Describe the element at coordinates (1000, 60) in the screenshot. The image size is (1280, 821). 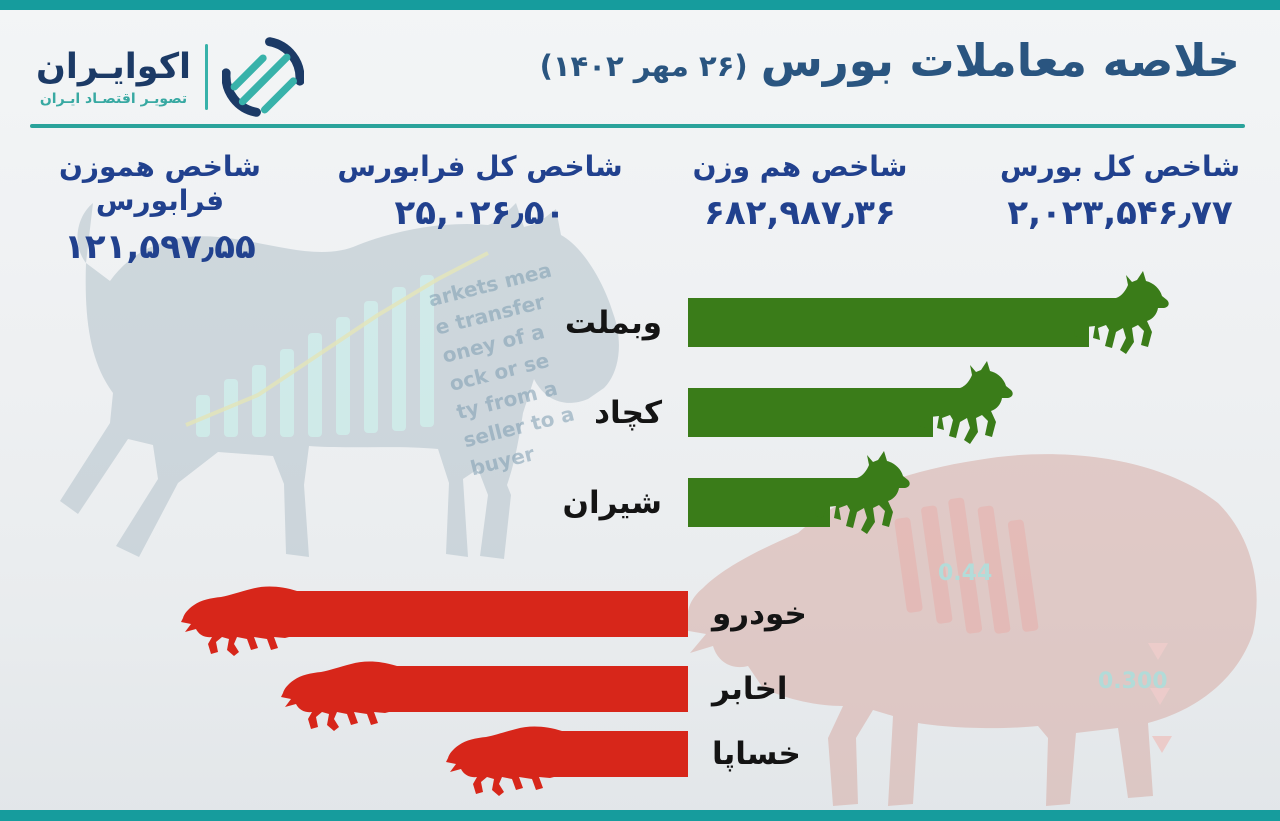
I see `page-title-main: خلاصه معاملات بورس` at that location.